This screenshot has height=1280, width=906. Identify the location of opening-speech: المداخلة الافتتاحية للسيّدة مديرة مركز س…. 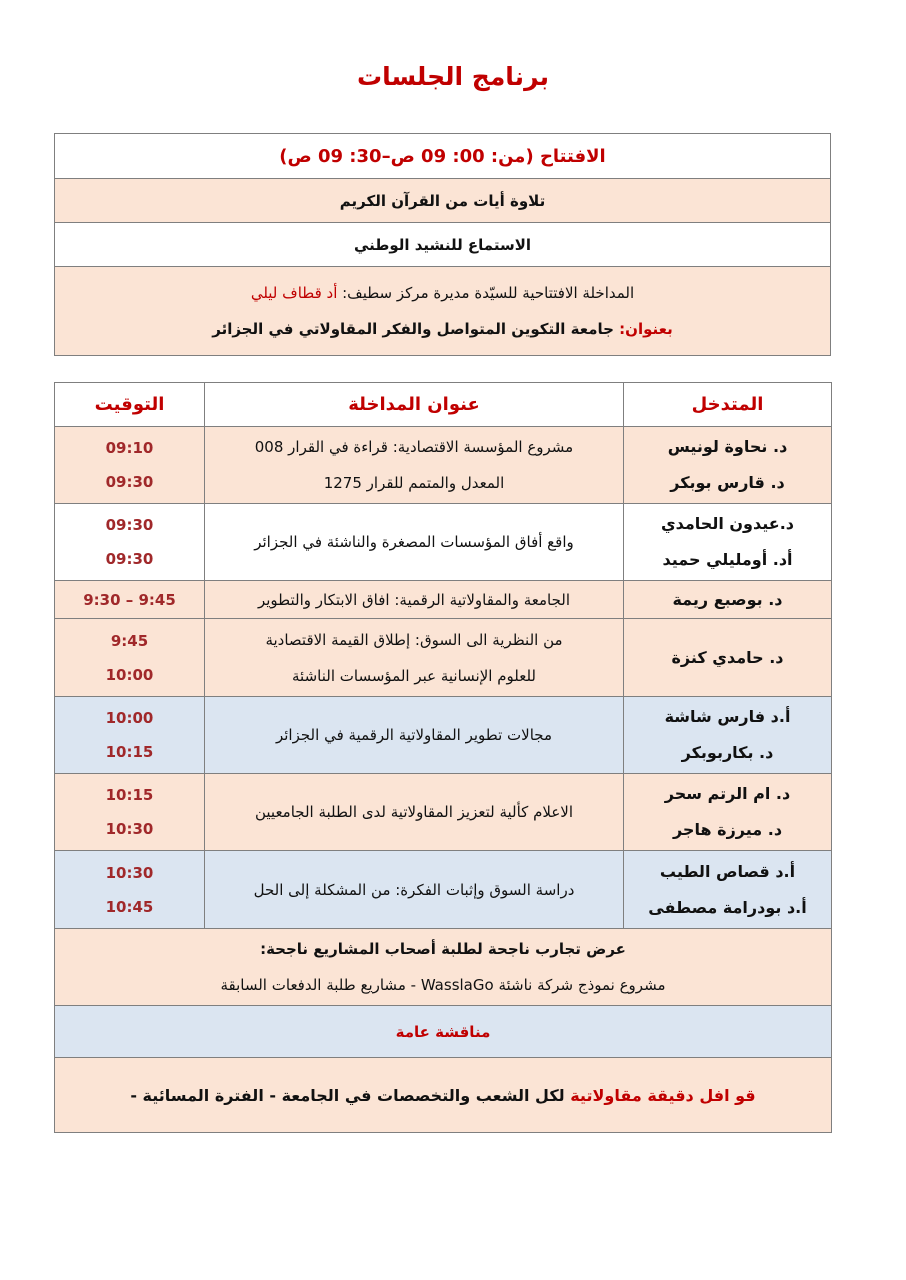
(442, 311).